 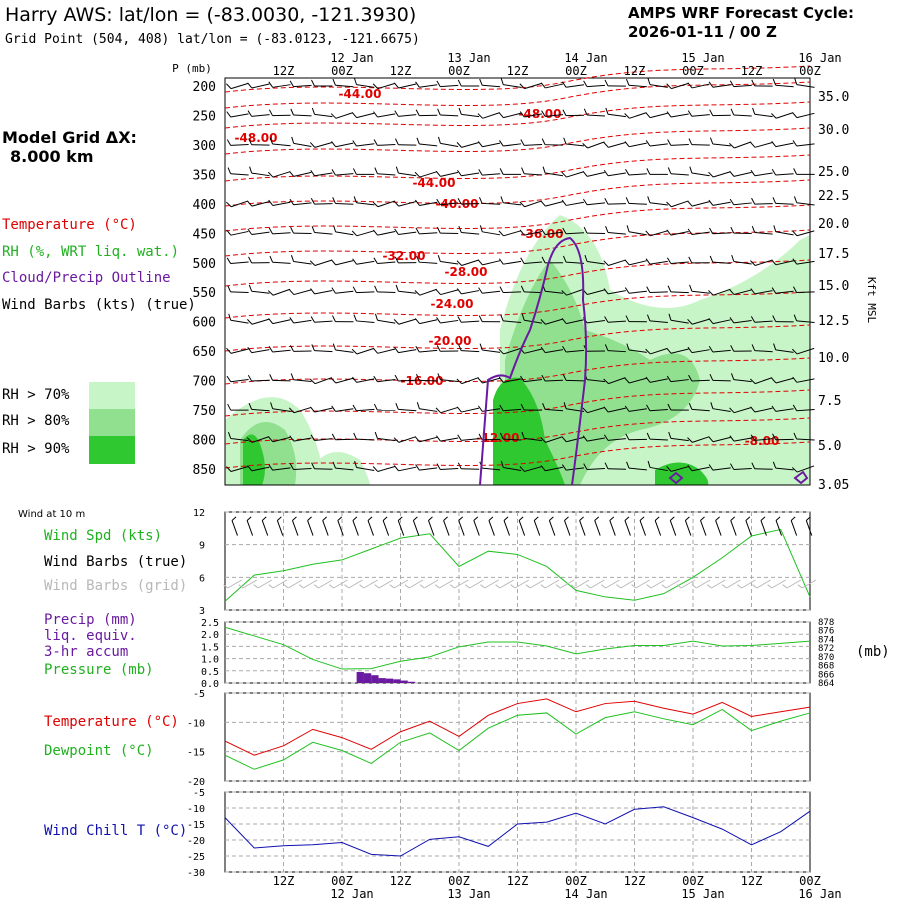 I want to click on wind-speed-line, so click(x=517, y=565).